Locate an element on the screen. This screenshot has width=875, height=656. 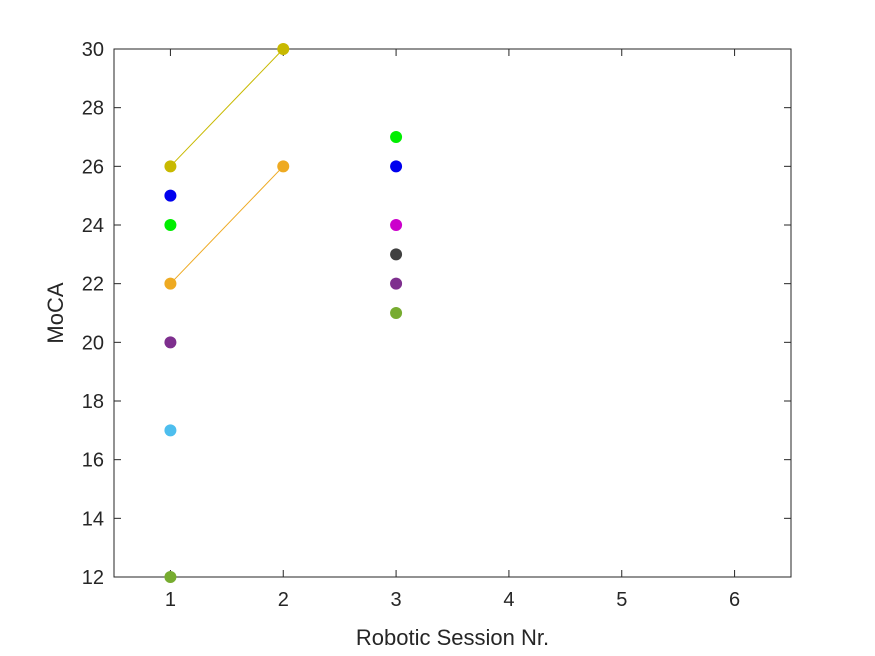
y-tick-label: 30 is located at coordinates (93, 50).